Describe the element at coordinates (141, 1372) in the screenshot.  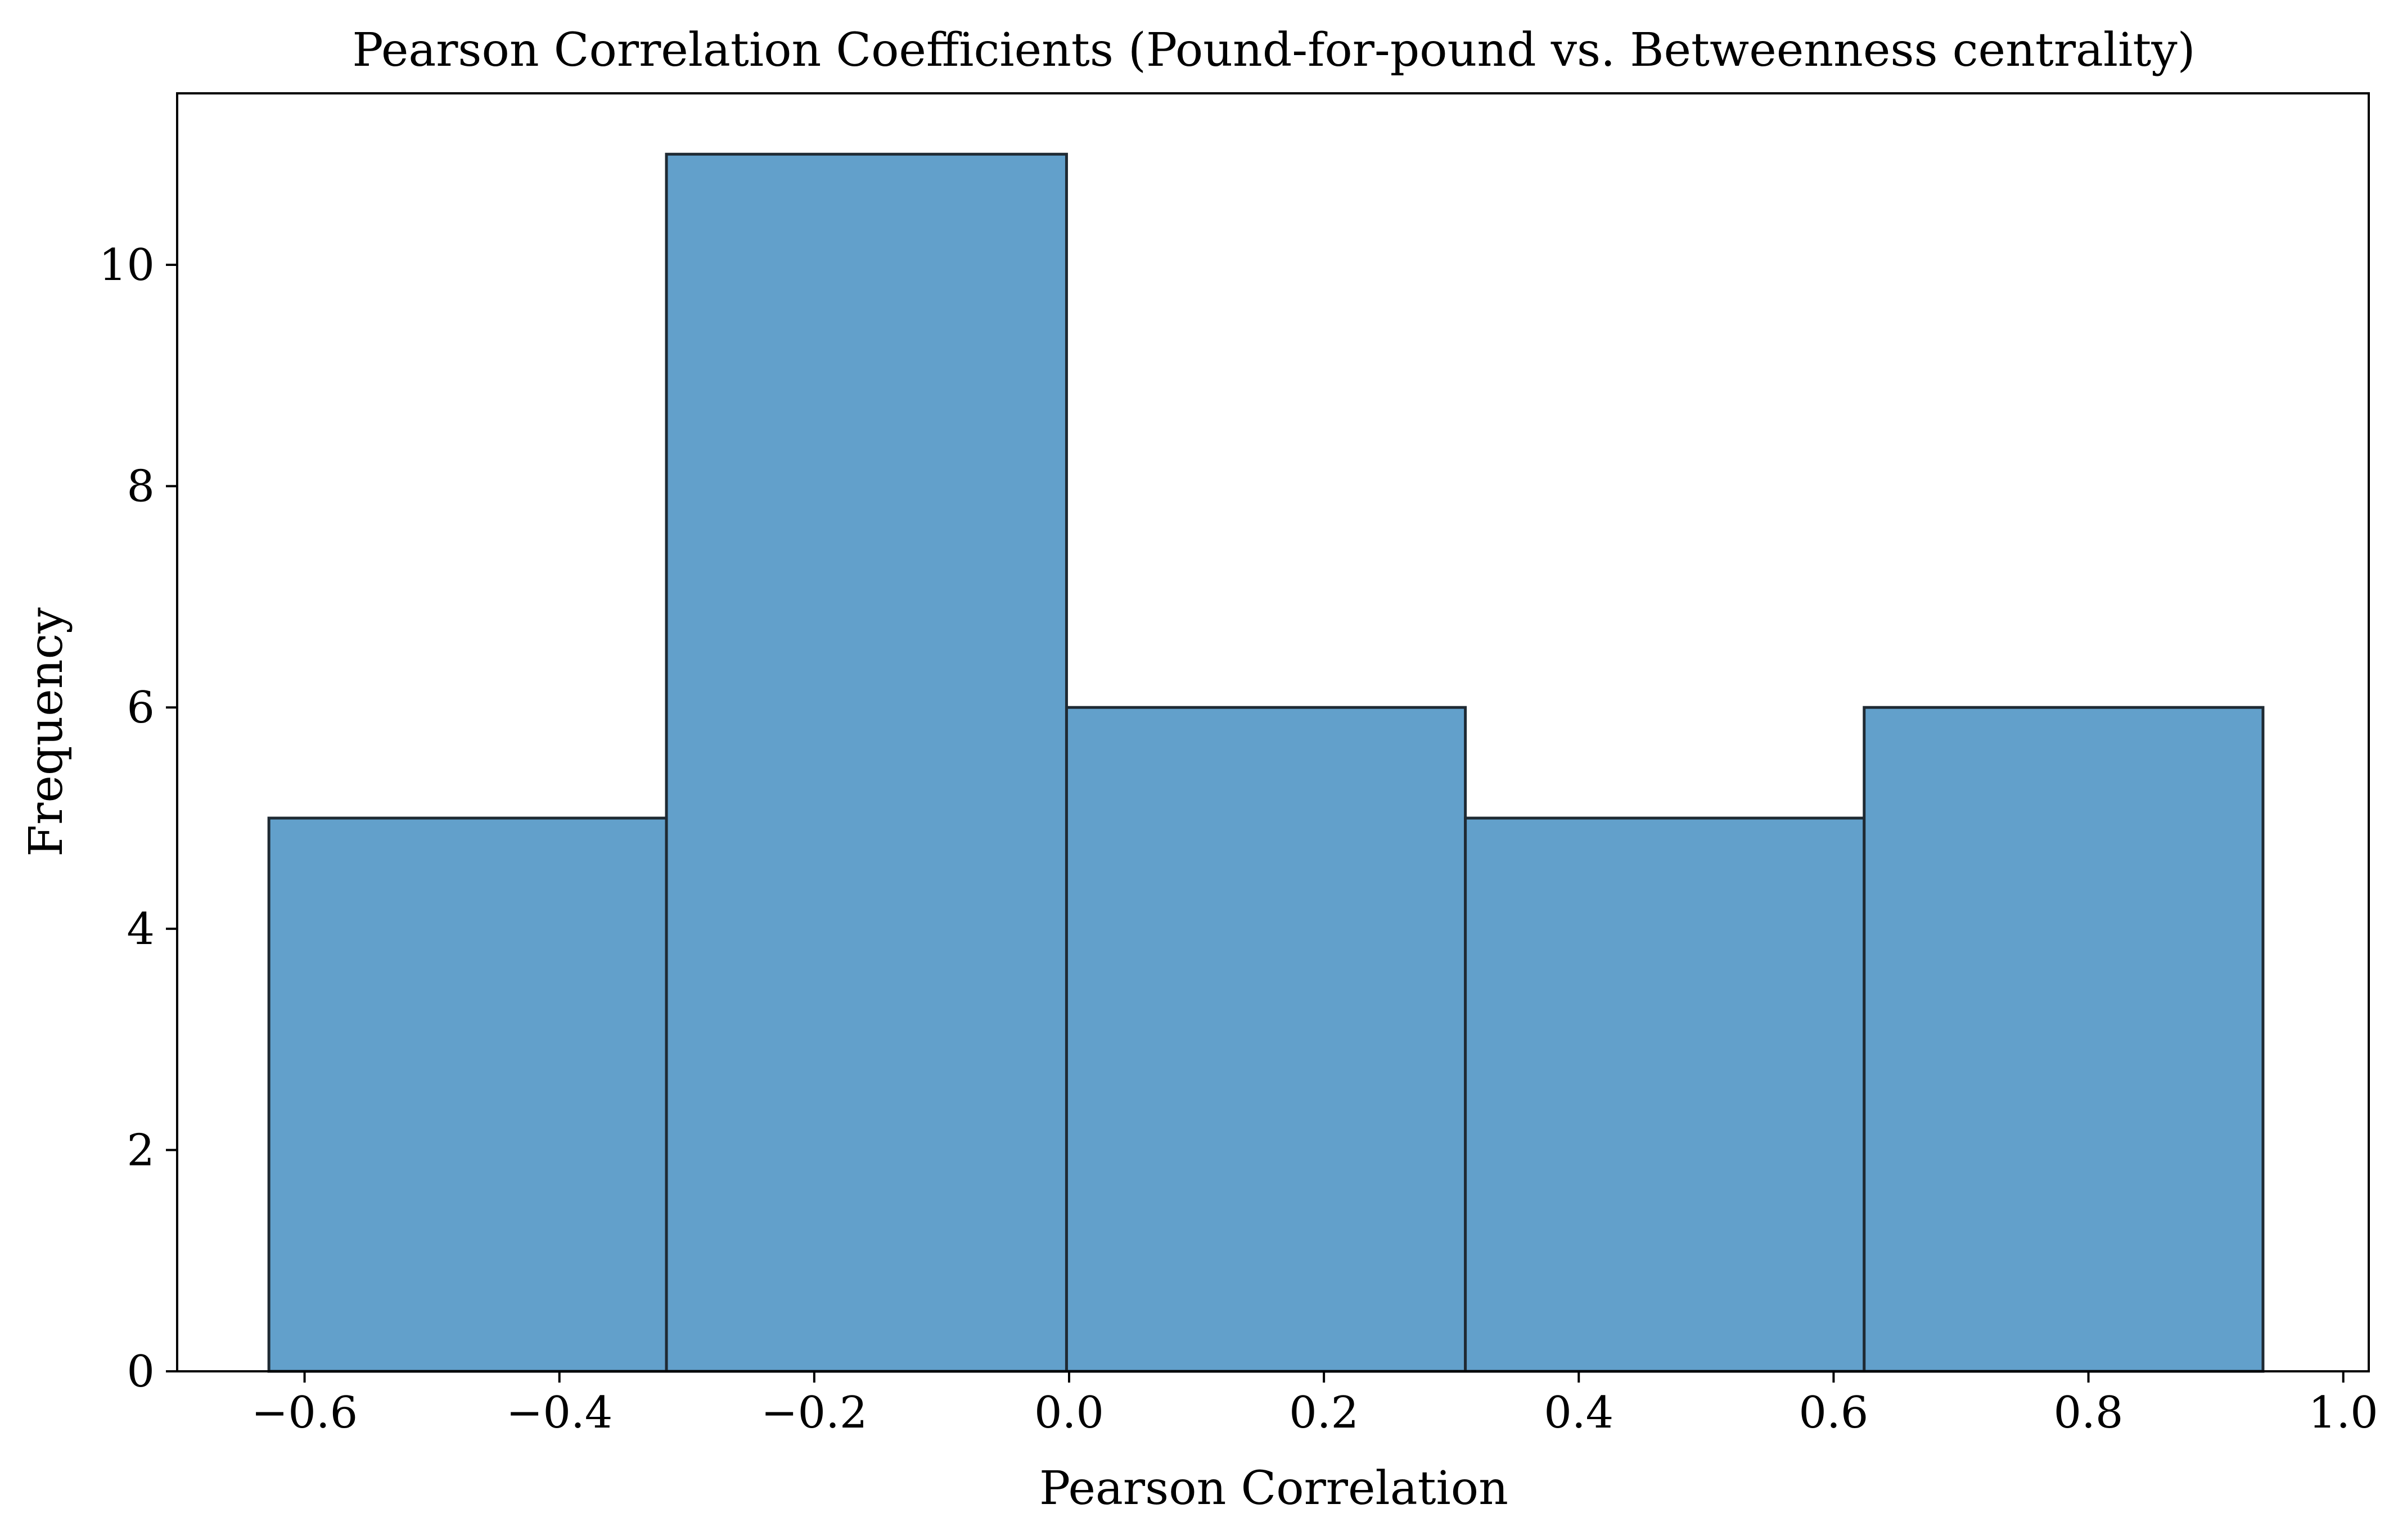
I see `y-tick-label: 0` at that location.